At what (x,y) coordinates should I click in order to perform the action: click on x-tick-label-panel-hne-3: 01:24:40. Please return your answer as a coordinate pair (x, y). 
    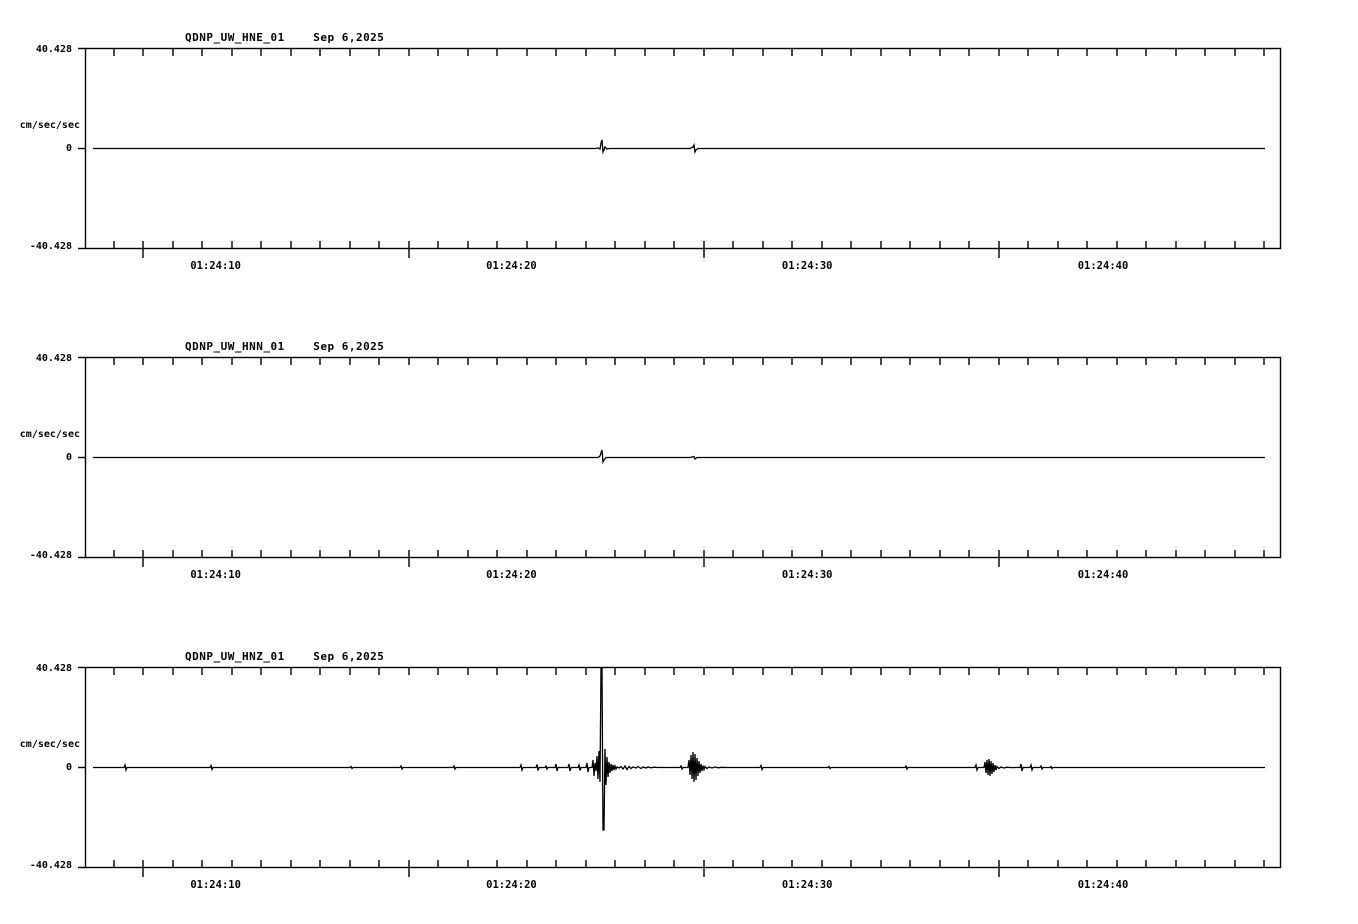
    Looking at the image, I should click on (1103, 266).